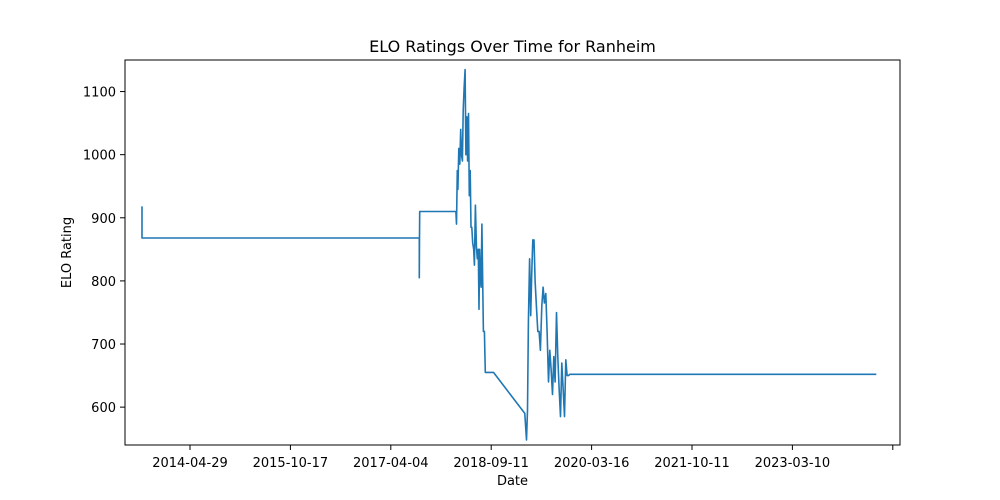  Describe the element at coordinates (512, 46) in the screenshot. I see `chart-title: ELO Ratings Over Time for Ranheim` at that location.